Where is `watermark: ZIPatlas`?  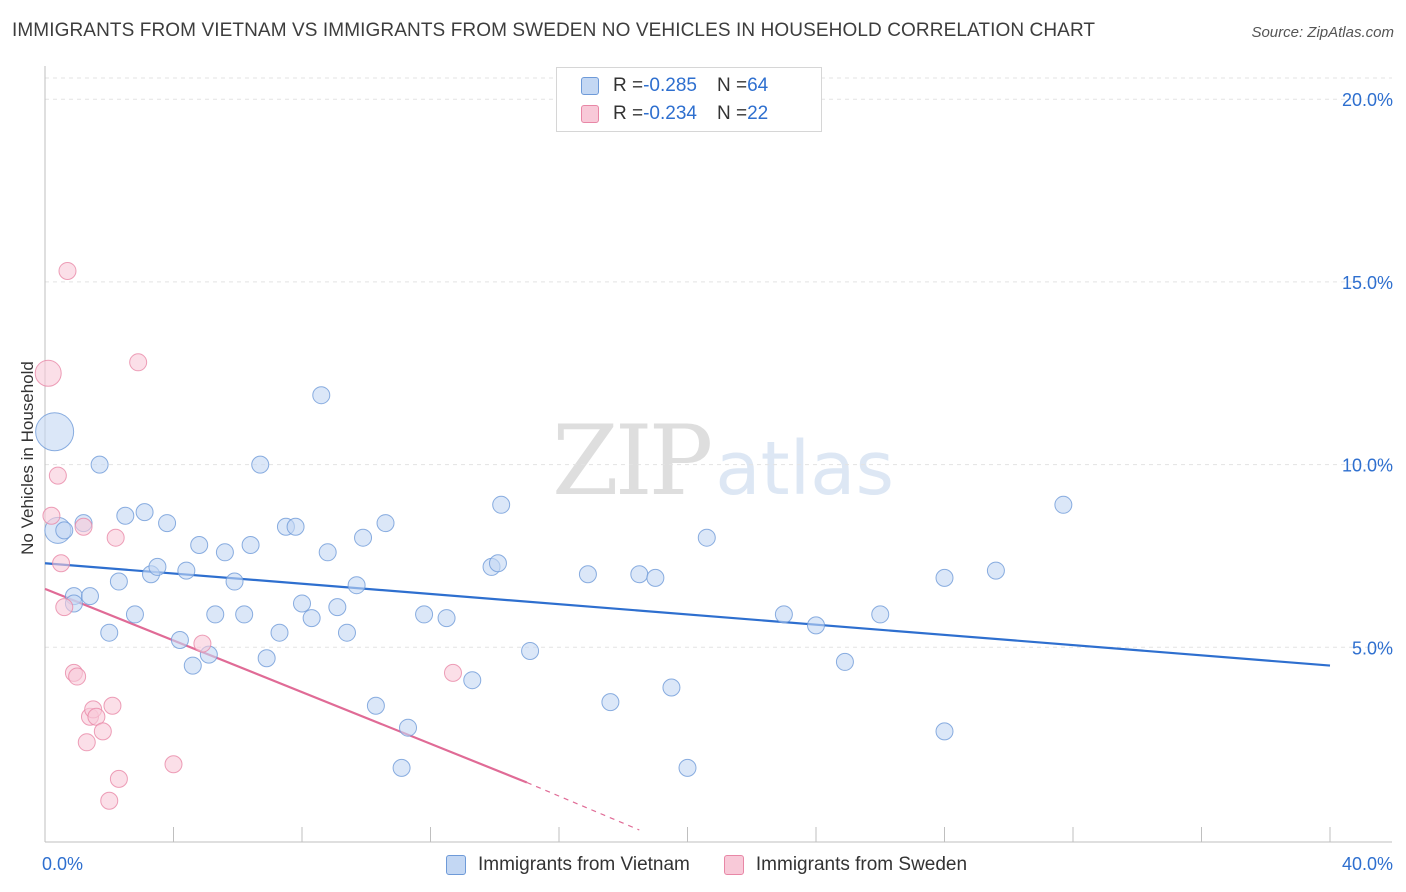
watermark: ZIPatlas is located at coordinates (723, 461).